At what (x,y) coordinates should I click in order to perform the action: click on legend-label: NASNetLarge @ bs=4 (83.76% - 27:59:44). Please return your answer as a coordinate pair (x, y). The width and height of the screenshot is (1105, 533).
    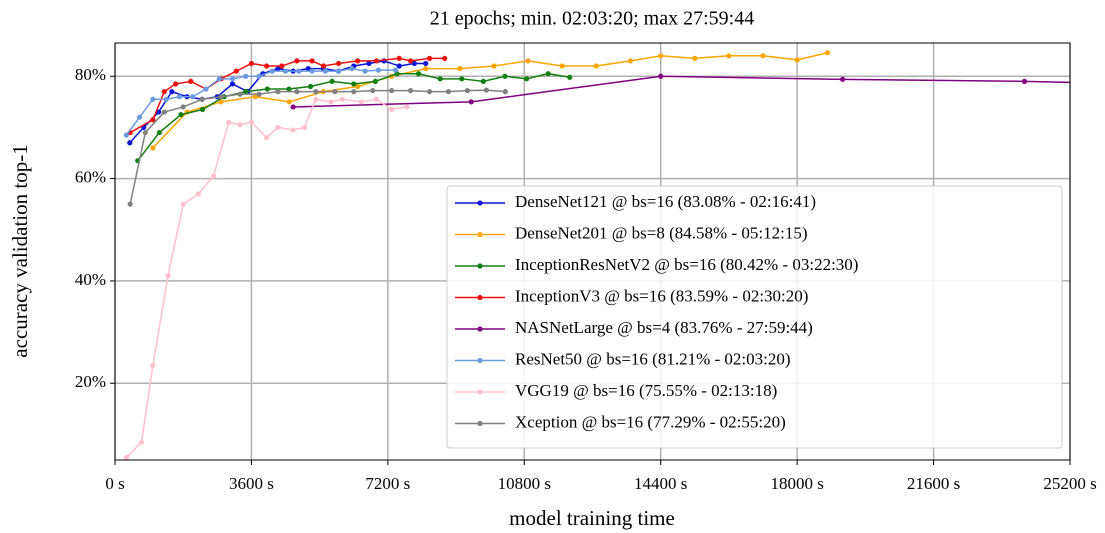
    Looking at the image, I should click on (664, 327).